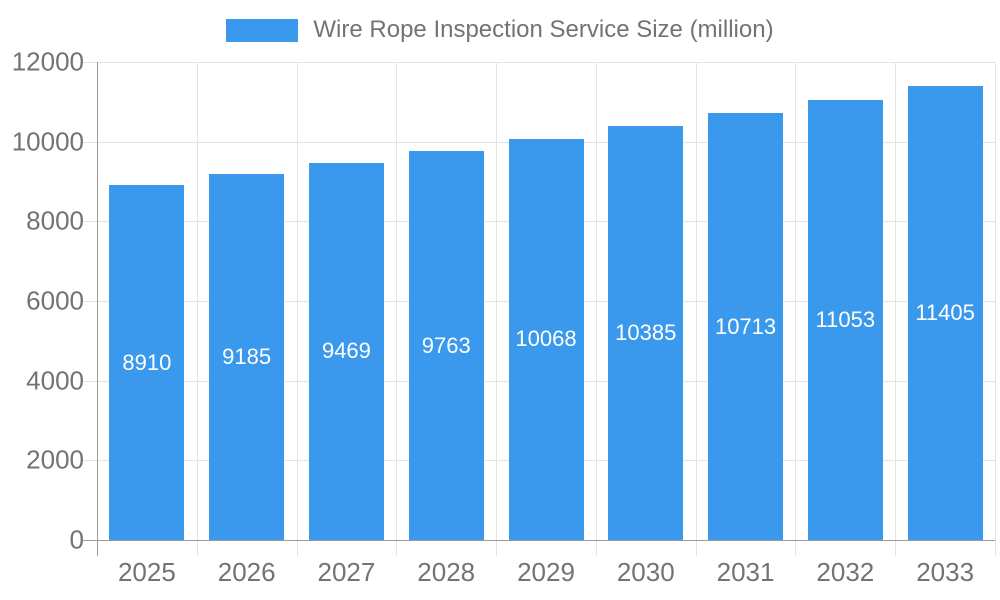 The width and height of the screenshot is (1000, 600). I want to click on bar-value-label: 11053, so click(845, 319).